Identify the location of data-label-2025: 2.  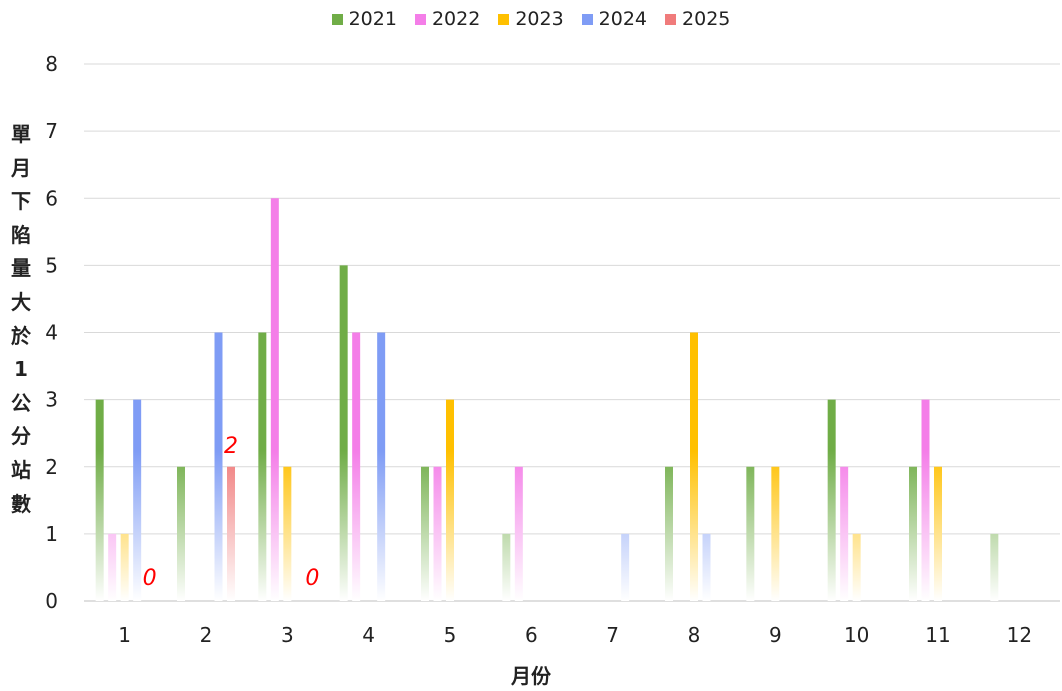
(231, 446).